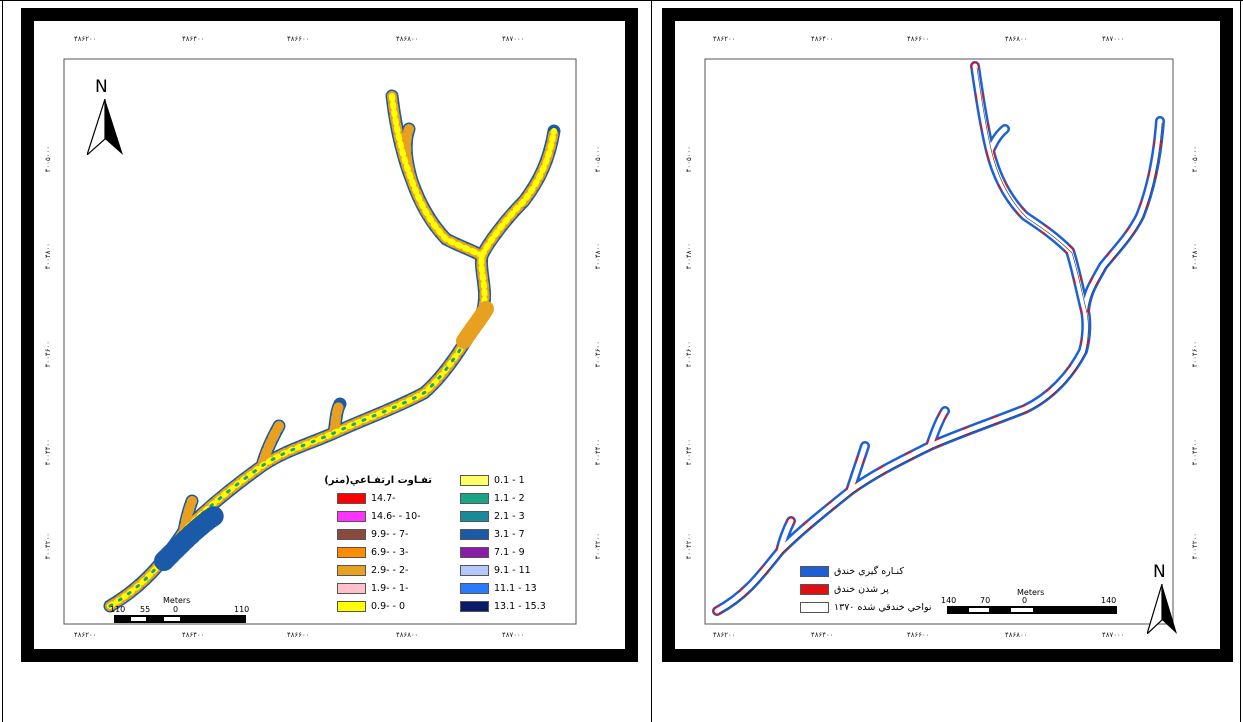 Image resolution: width=1243 pixels, height=722 pixels. Describe the element at coordinates (1195, 452) in the screenshot. I see `right-y-tick-right-4: ۴۰۰۴۴۰۰` at that location.